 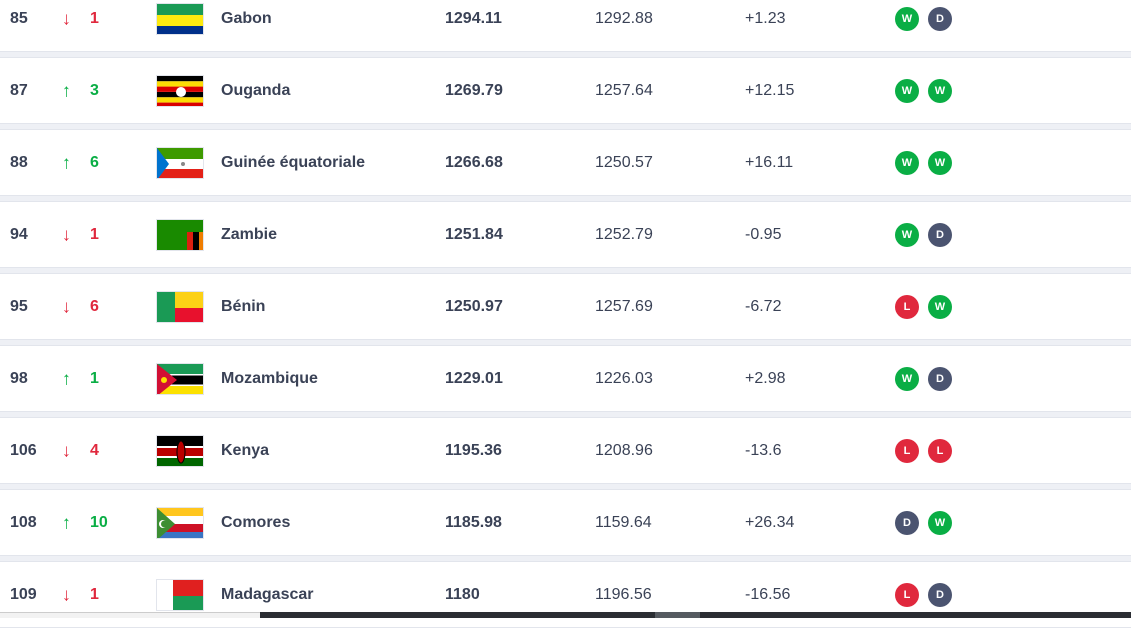 What do you see at coordinates (19, 90) in the screenshot?
I see `rank: 87` at bounding box center [19, 90].